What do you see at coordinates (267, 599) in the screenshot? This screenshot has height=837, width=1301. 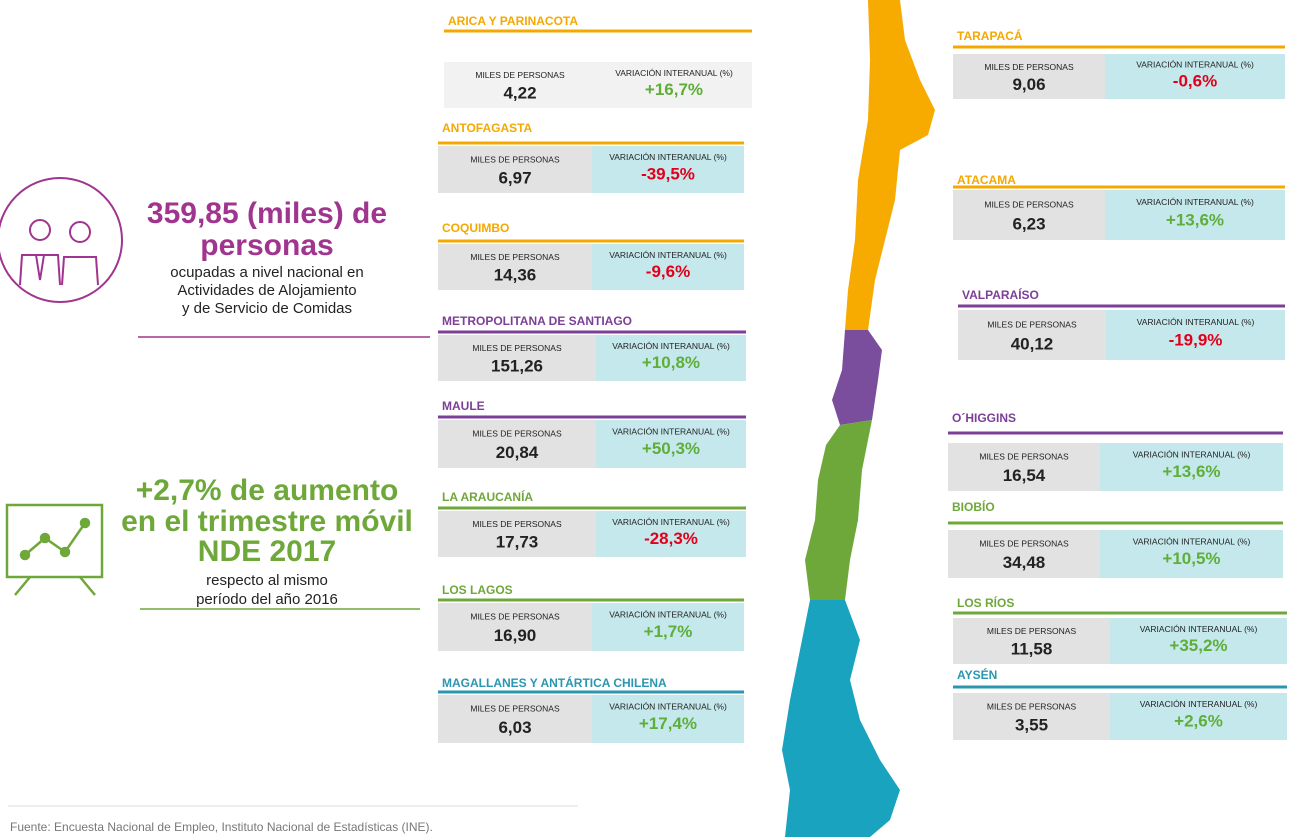 I see `summary-line: período del año 2016` at bounding box center [267, 599].